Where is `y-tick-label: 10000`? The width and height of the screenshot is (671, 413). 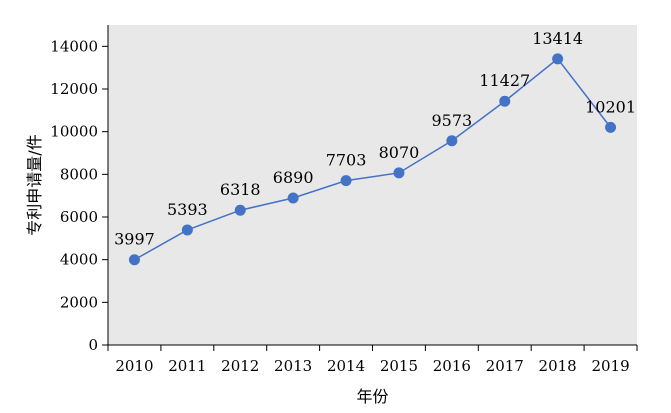 y-tick-label: 10000 is located at coordinates (74, 132).